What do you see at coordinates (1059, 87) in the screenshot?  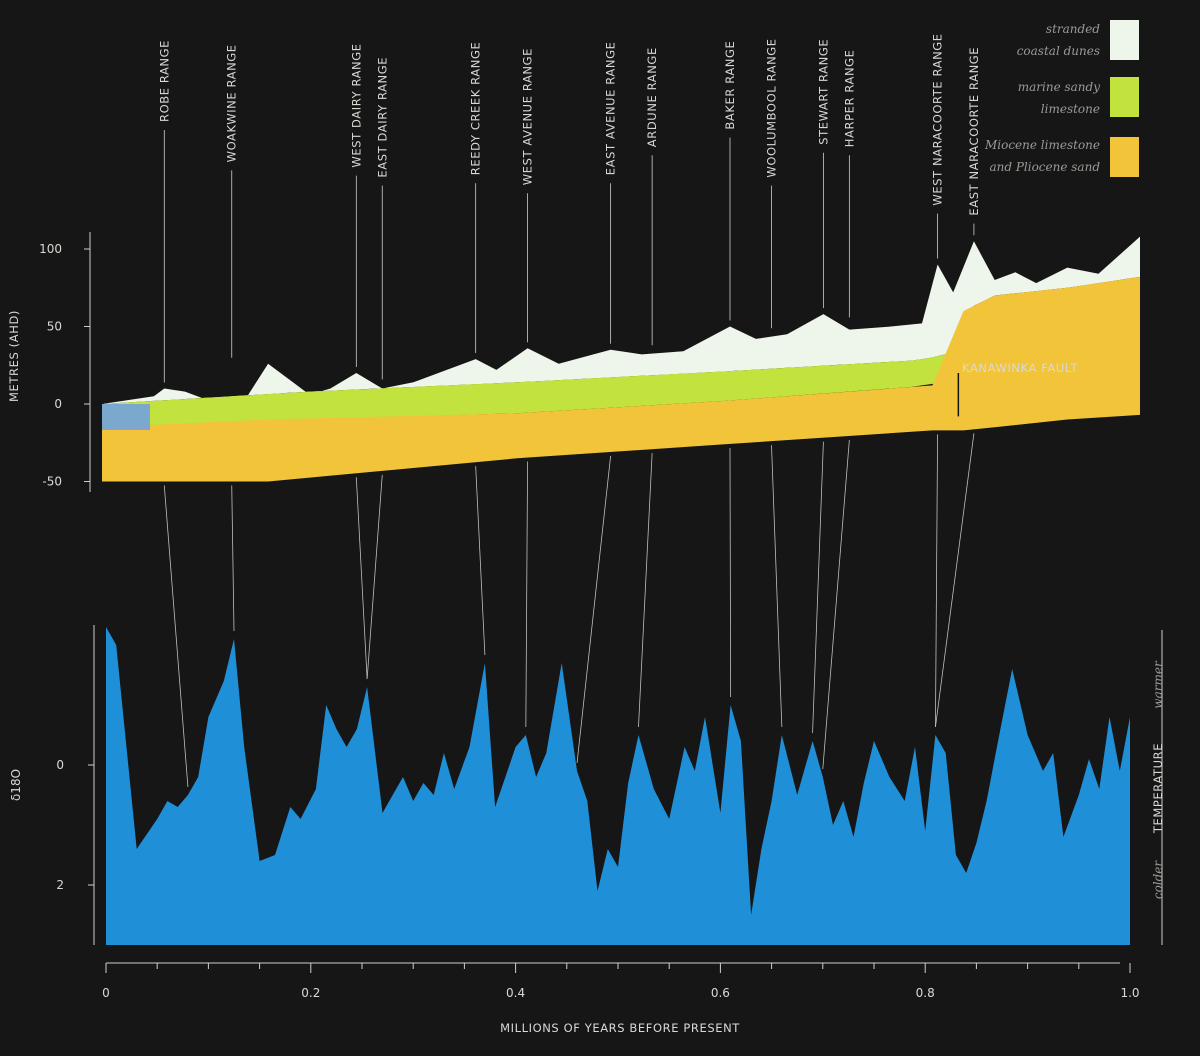 I see `legend-label-marine-1: marine sandy` at bounding box center [1059, 87].